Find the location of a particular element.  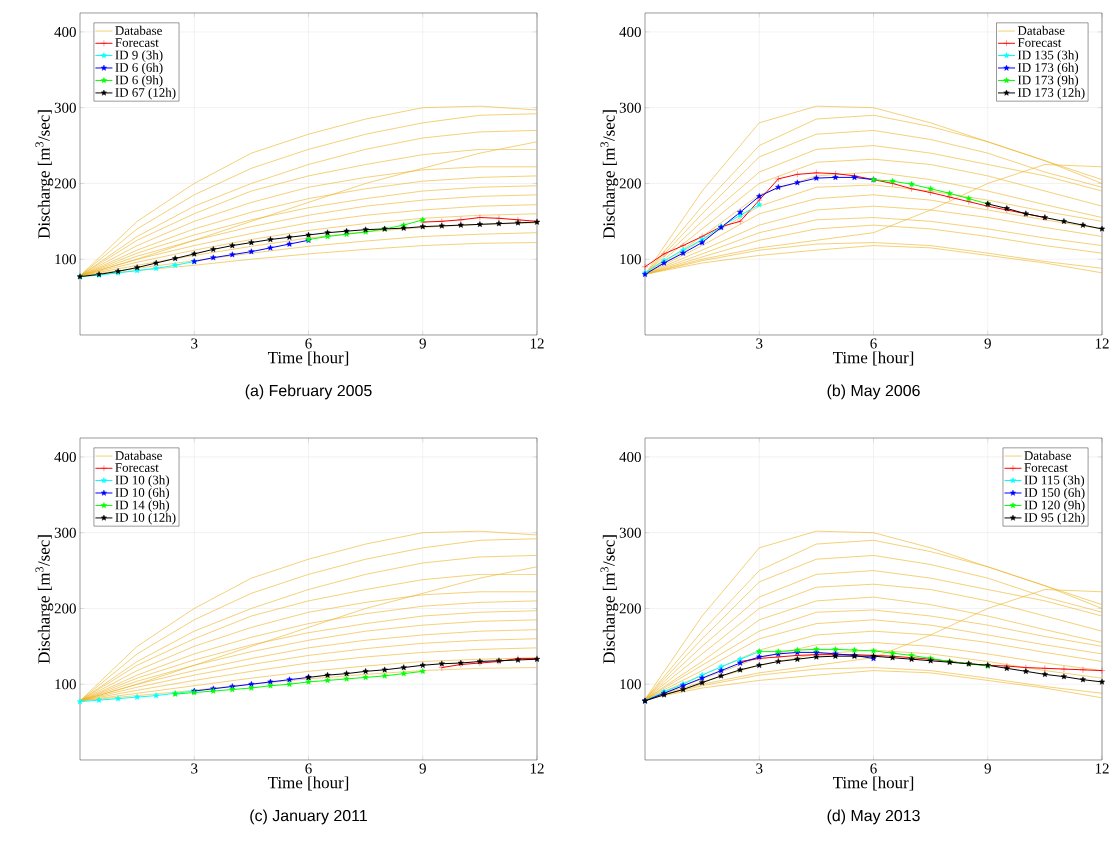

legend-label: ID 9 (3h) is located at coordinates (139, 56).